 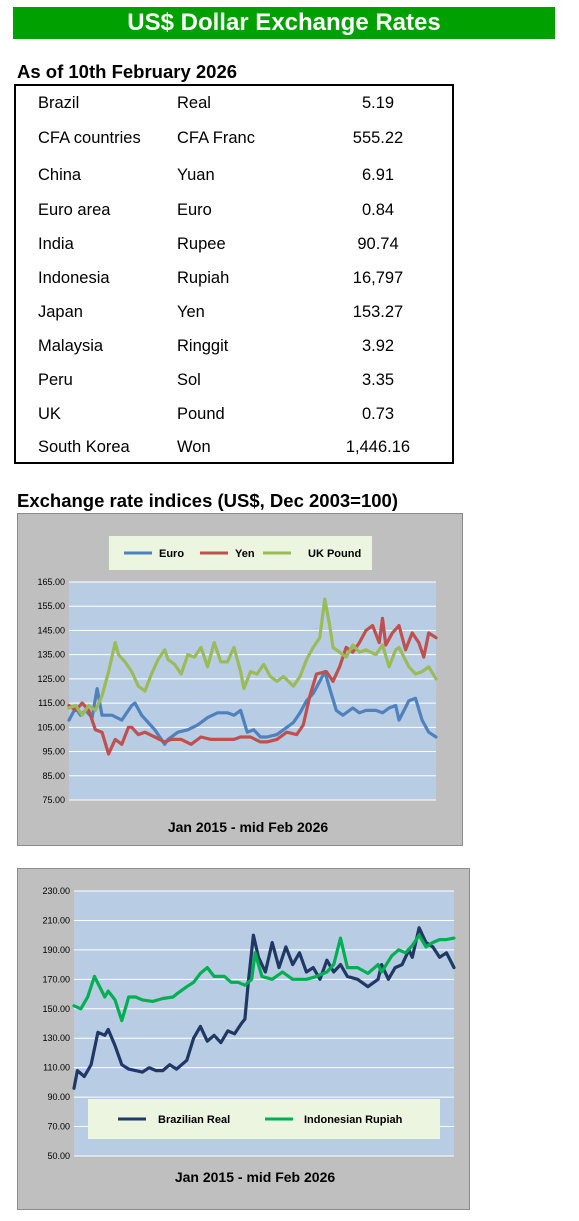 I want to click on rate-row: UK Pound 0.73, so click(x=234, y=416).